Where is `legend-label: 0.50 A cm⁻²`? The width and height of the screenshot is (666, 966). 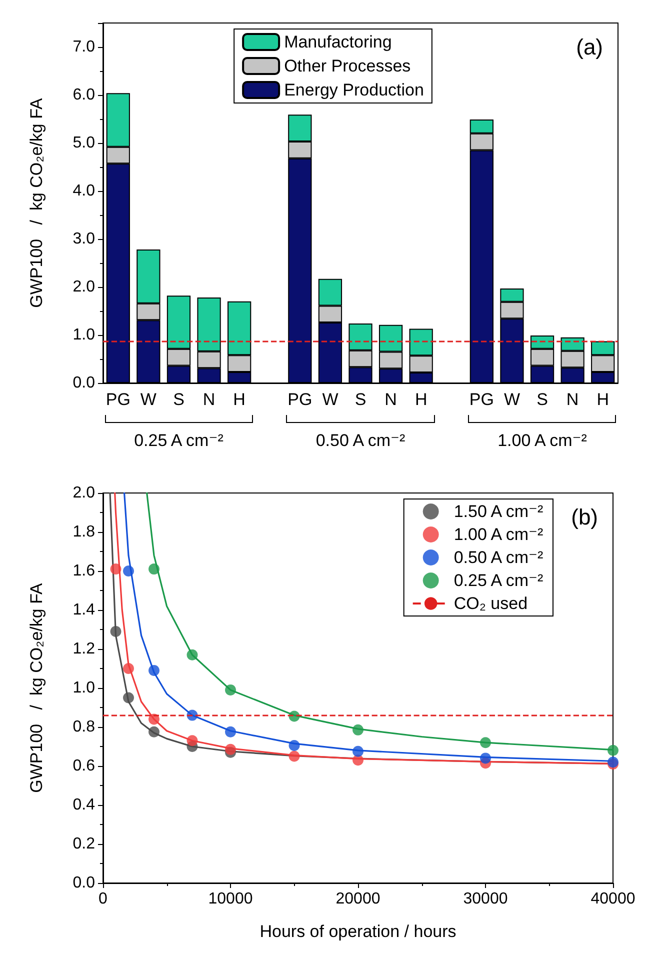 legend-label: 0.50 A cm⁻² is located at coordinates (499, 557).